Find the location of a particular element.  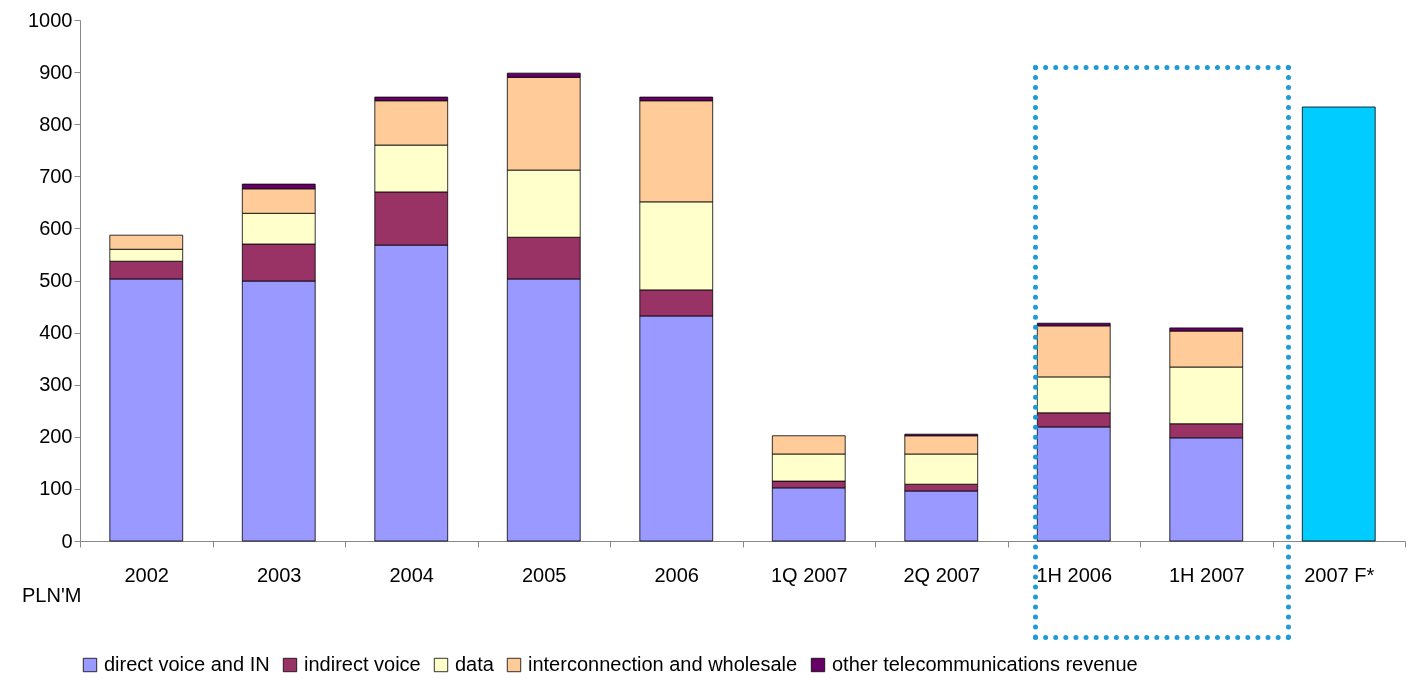

x-tick-label: 1Q 2007 is located at coordinates (809, 574).